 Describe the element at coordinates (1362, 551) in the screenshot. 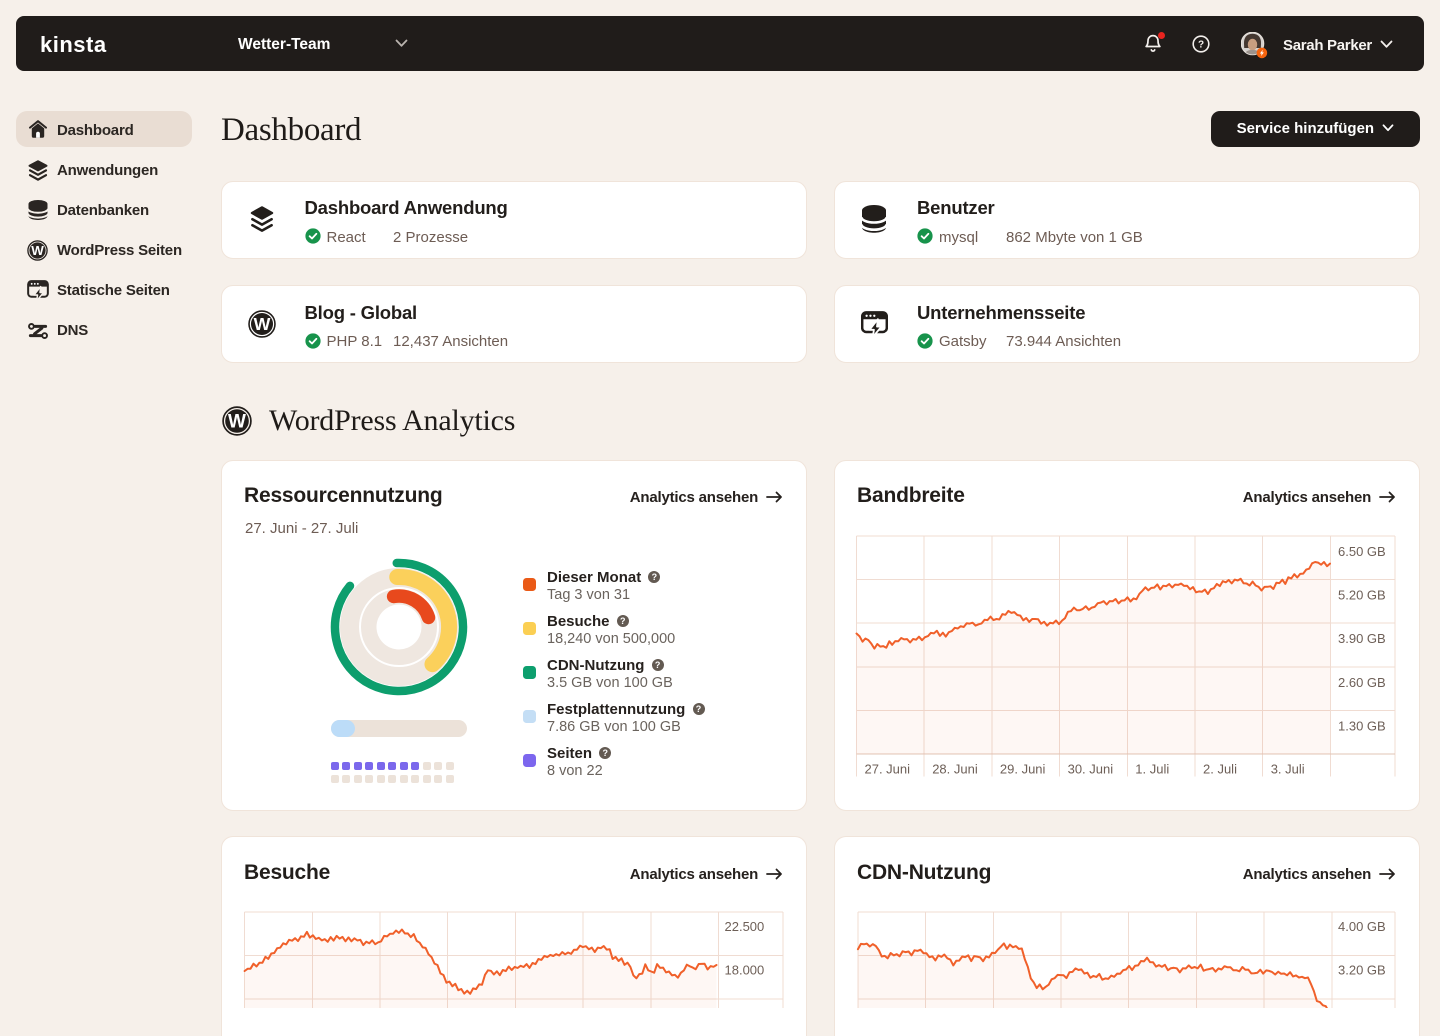

I see `svg-text: 6.50 GB` at that location.